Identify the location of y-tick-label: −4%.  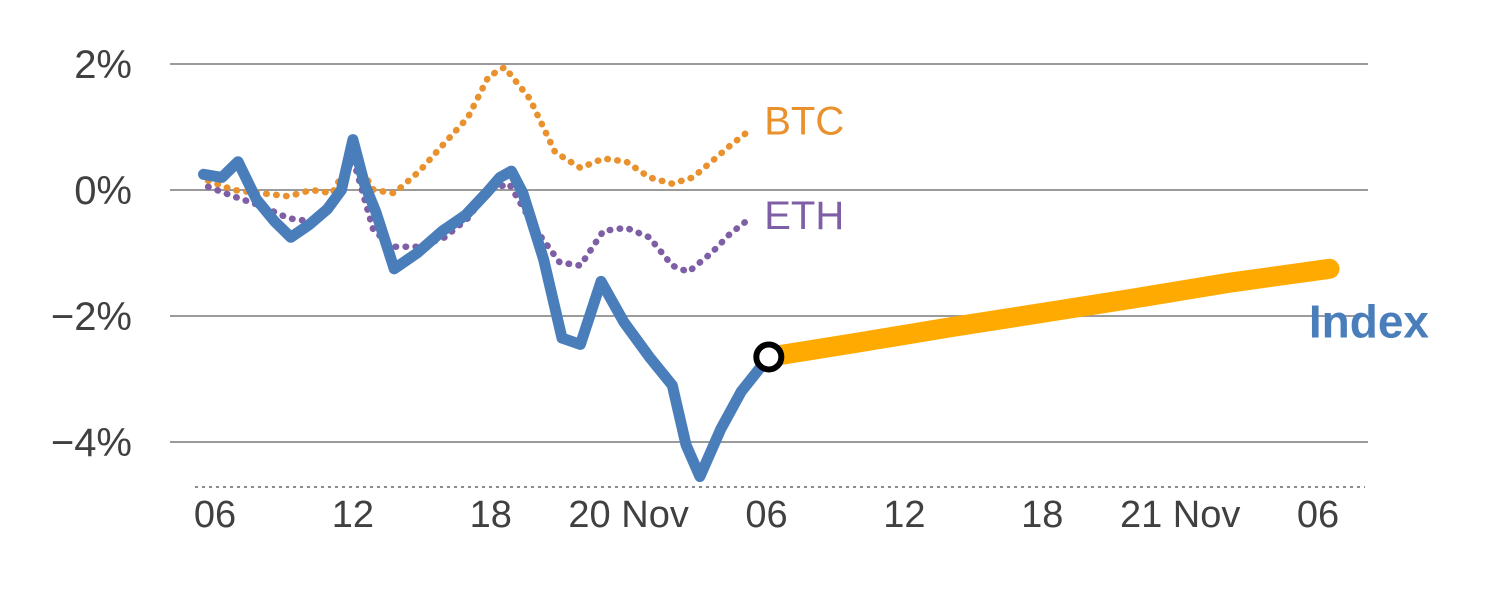
(91, 443).